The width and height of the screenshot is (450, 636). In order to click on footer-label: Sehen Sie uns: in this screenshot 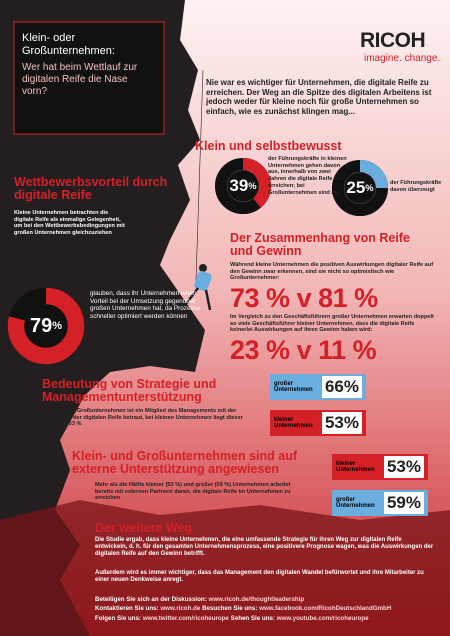, I will do `click(252, 618)`.